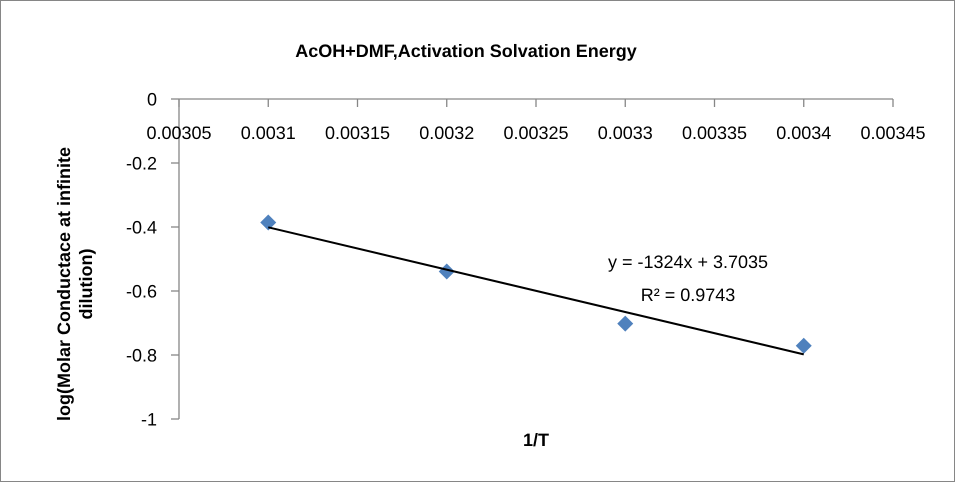 This screenshot has height=482, width=955. I want to click on y-tick-label: -0.2, so click(141, 163).